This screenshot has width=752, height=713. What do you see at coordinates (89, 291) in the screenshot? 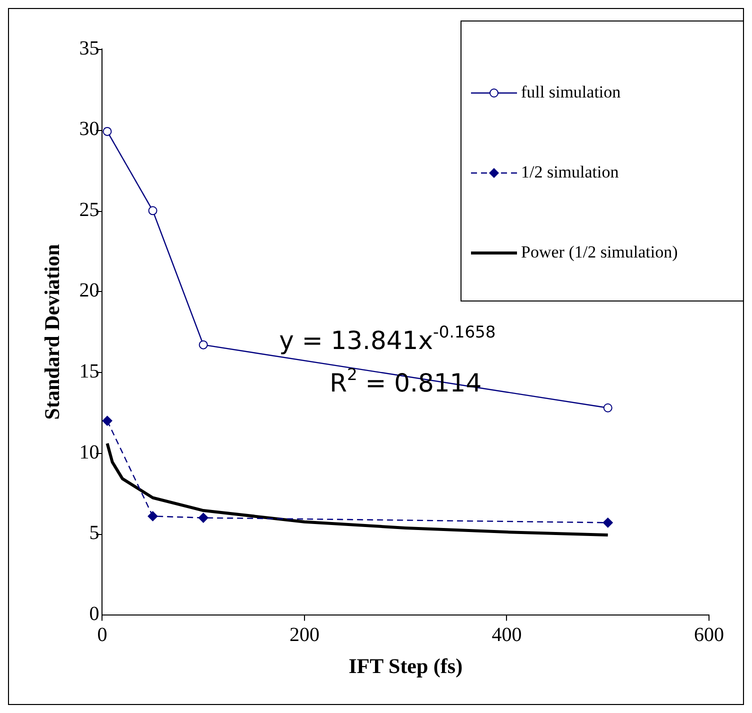
I see `y-tick-label: 20` at bounding box center [89, 291].